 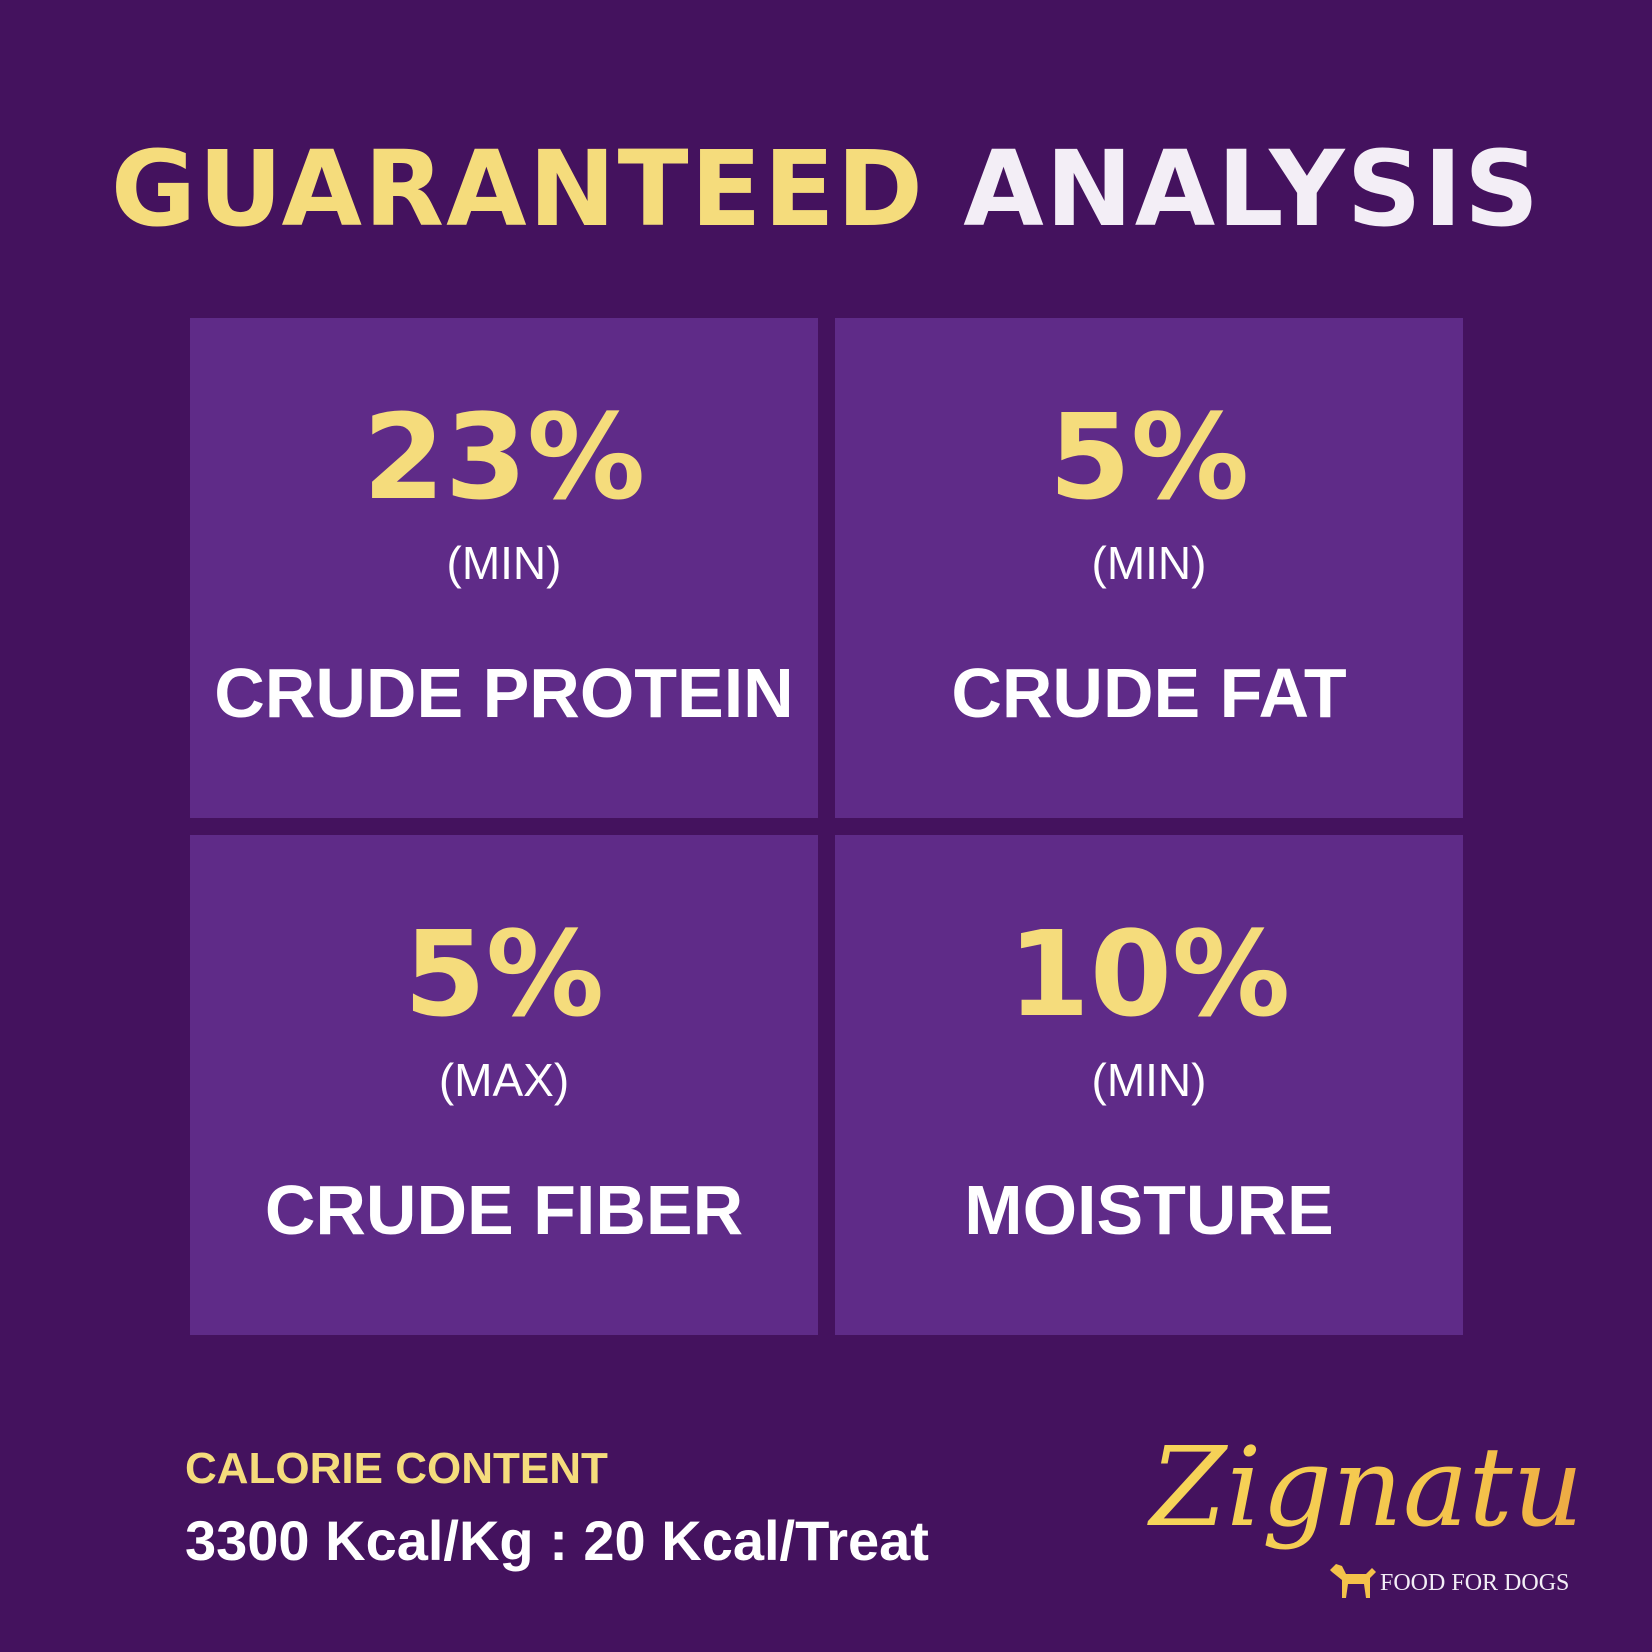 What do you see at coordinates (504, 1210) in the screenshot?
I see `label: CRUDE FIBER` at bounding box center [504, 1210].